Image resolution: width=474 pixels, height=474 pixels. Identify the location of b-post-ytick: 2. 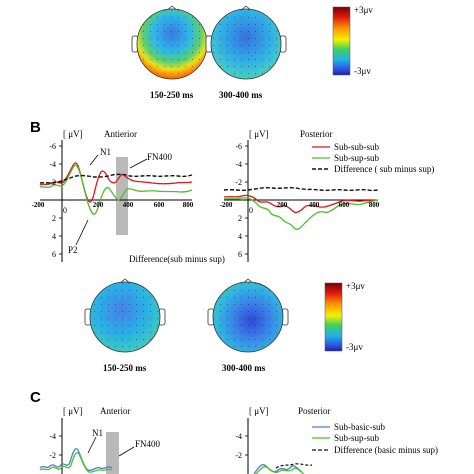
(240, 218).